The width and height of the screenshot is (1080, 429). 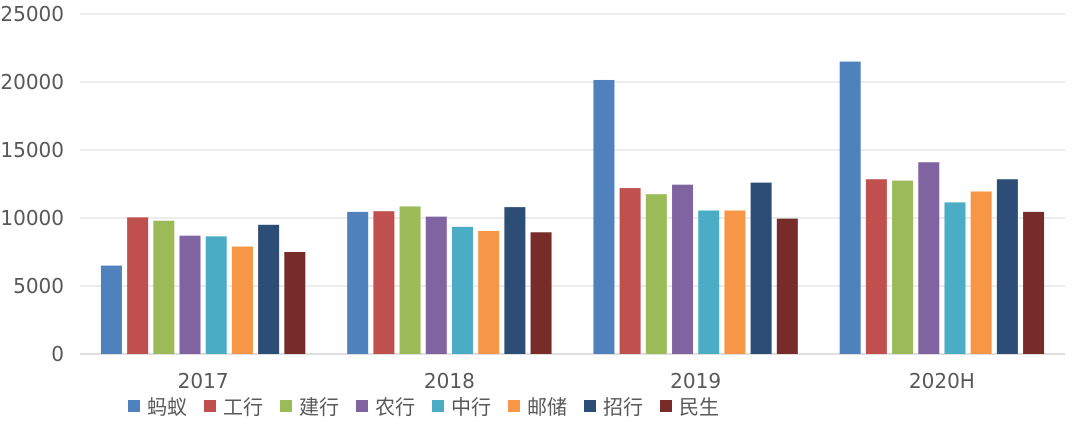 I want to click on bar-中行-2019, so click(x=709, y=282).